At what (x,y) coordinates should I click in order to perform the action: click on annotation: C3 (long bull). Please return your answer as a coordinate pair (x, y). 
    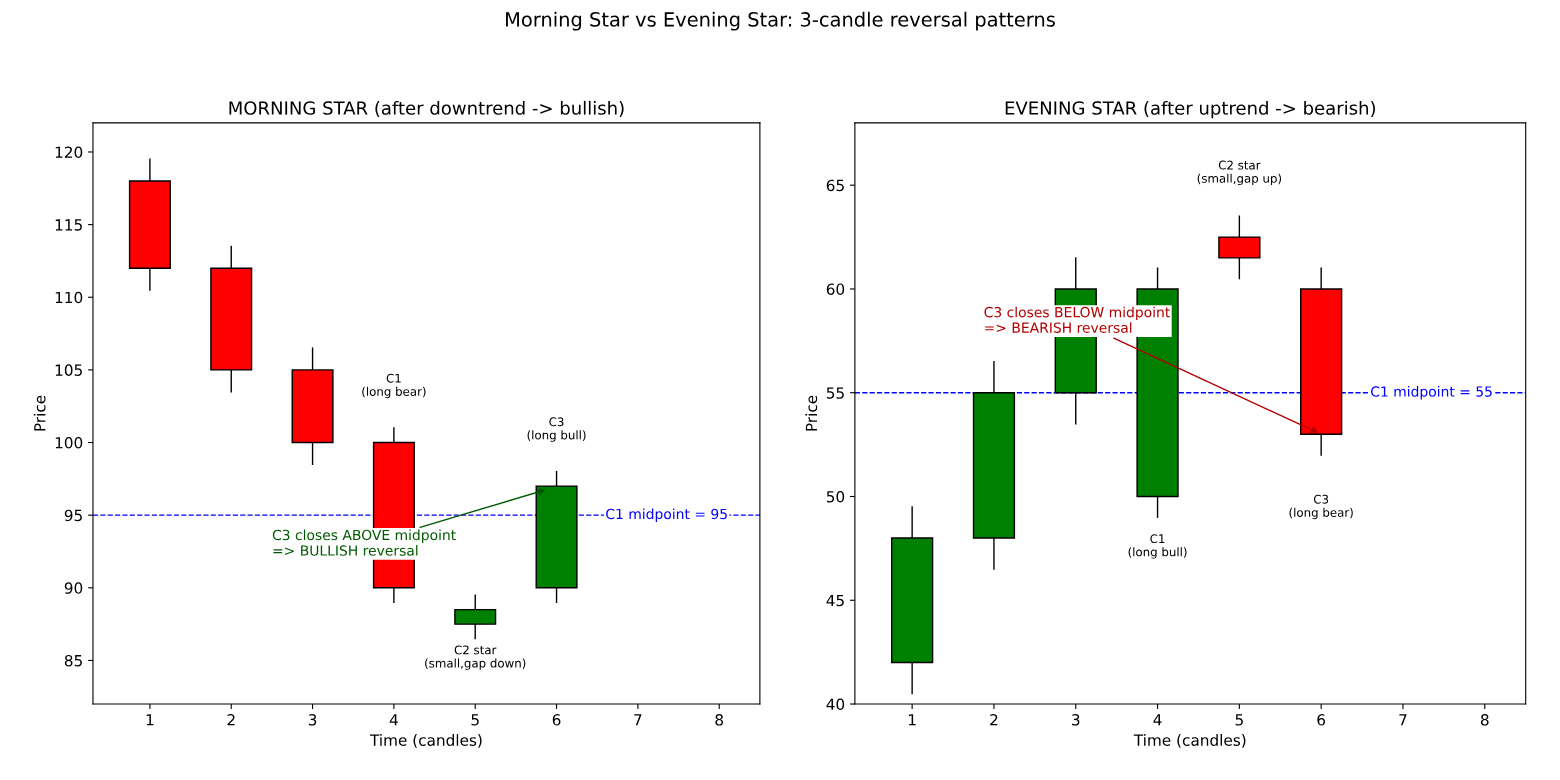
    Looking at the image, I should click on (556, 429).